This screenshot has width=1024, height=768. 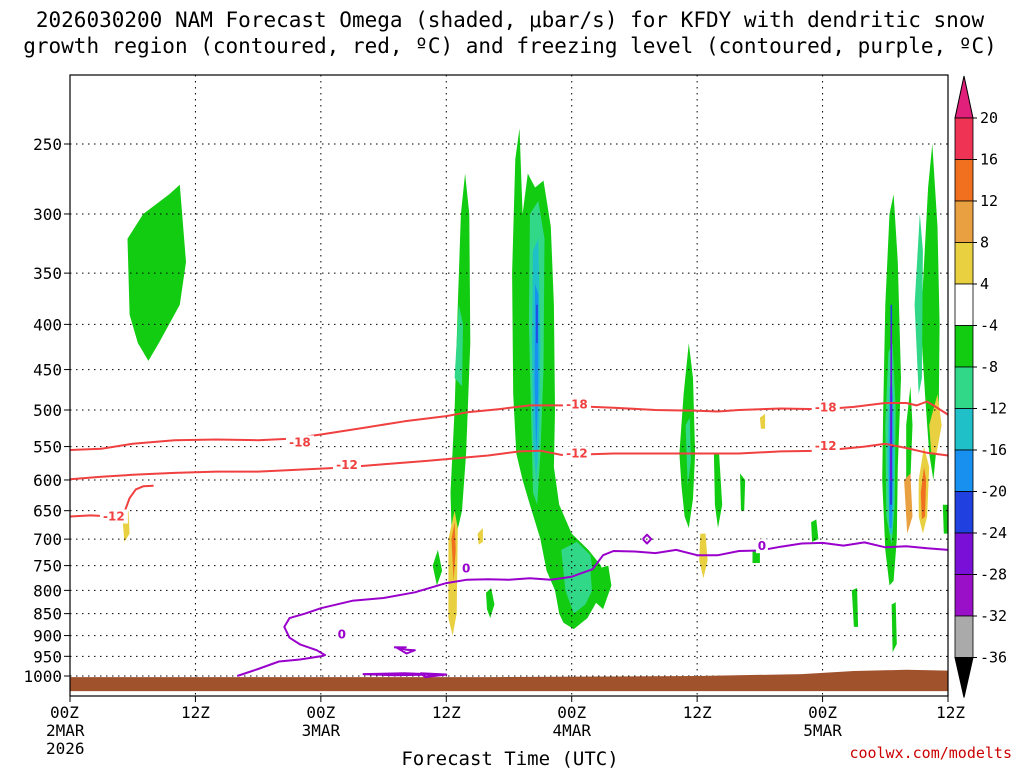 What do you see at coordinates (993, 658) in the screenshot?
I see `colorbar-label: -36` at bounding box center [993, 658].